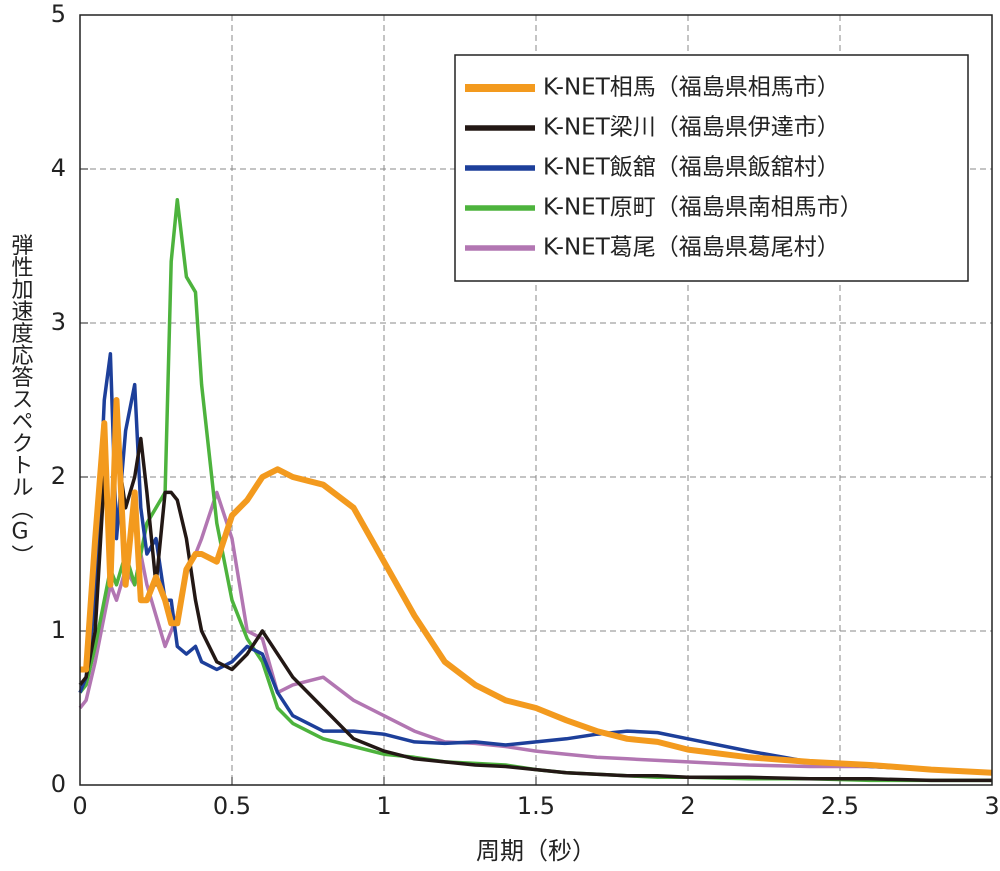  Describe the element at coordinates (536, 806) in the screenshot. I see `x-tick-label: 1.5` at that location.